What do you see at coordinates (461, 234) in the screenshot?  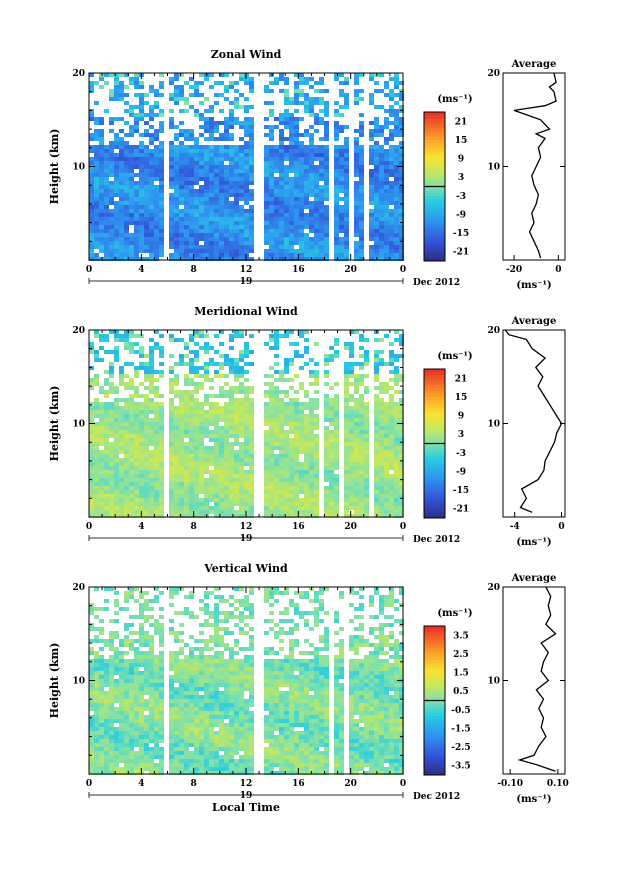 I see `colorbar-tick-label: -15` at bounding box center [461, 234].